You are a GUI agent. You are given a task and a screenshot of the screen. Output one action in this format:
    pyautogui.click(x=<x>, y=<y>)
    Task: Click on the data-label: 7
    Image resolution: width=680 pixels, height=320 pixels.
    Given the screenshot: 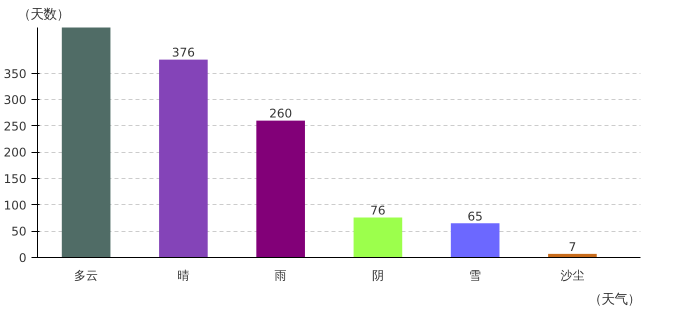 What is the action you would take?
    pyautogui.click(x=572, y=247)
    